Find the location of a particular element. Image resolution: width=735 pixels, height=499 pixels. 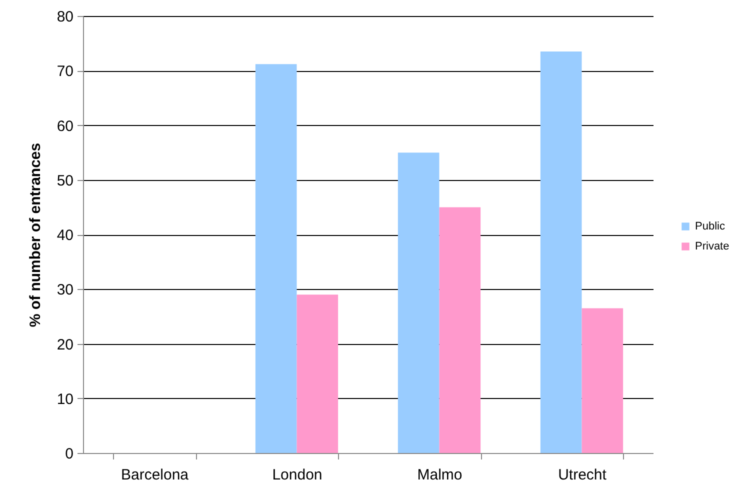

y-tick-label: 70 is located at coordinates (65, 71).